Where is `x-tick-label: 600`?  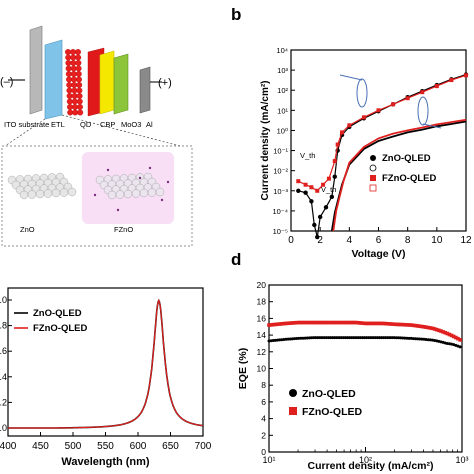 x-tick-label: 600 is located at coordinates (138, 446).